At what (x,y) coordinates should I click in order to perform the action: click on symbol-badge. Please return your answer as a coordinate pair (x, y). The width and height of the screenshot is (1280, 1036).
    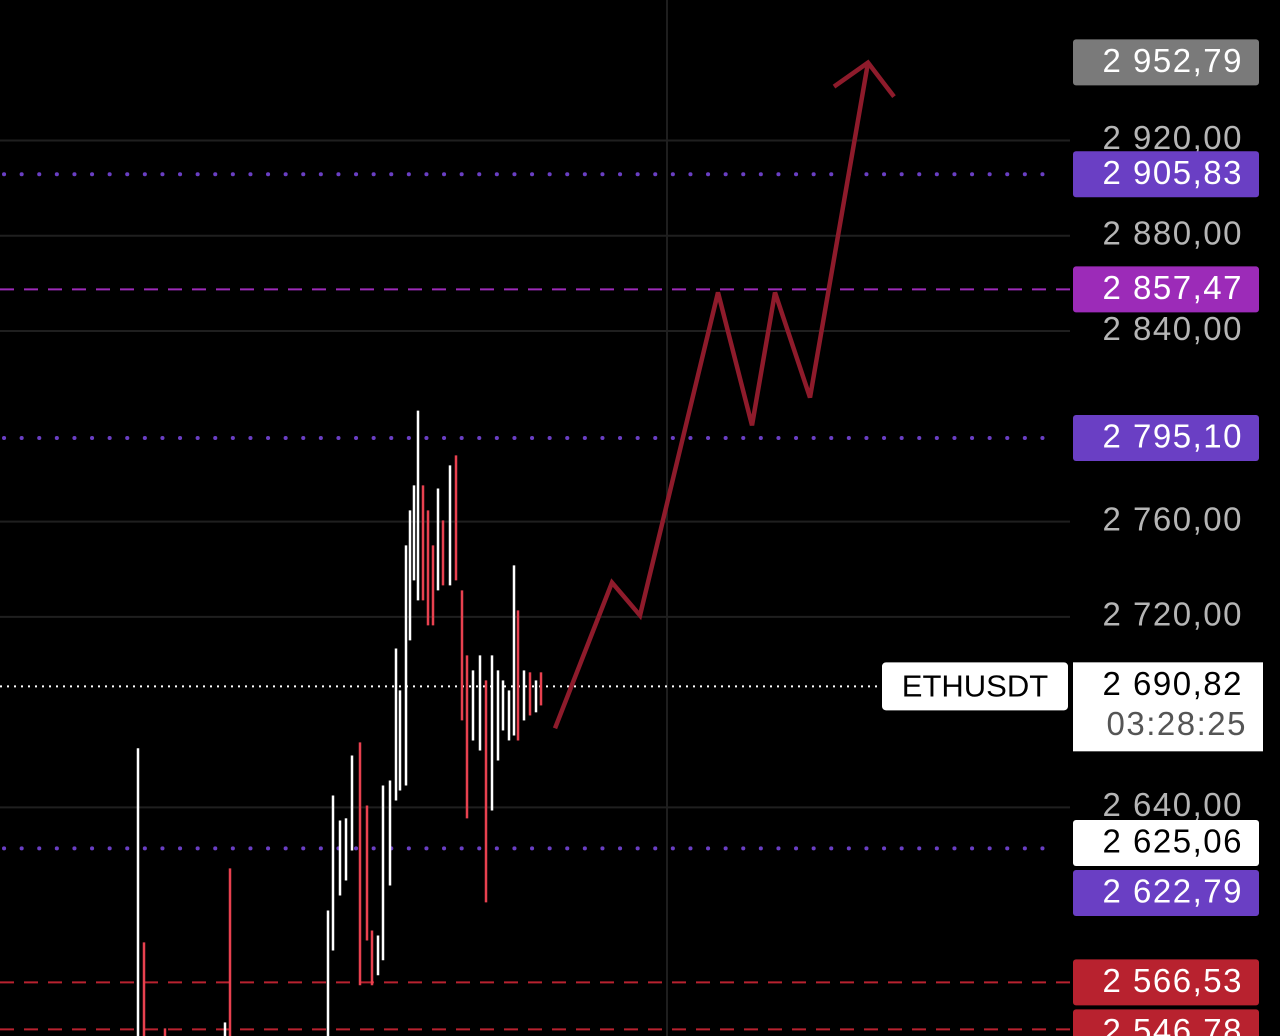
    Looking at the image, I should click on (975, 686).